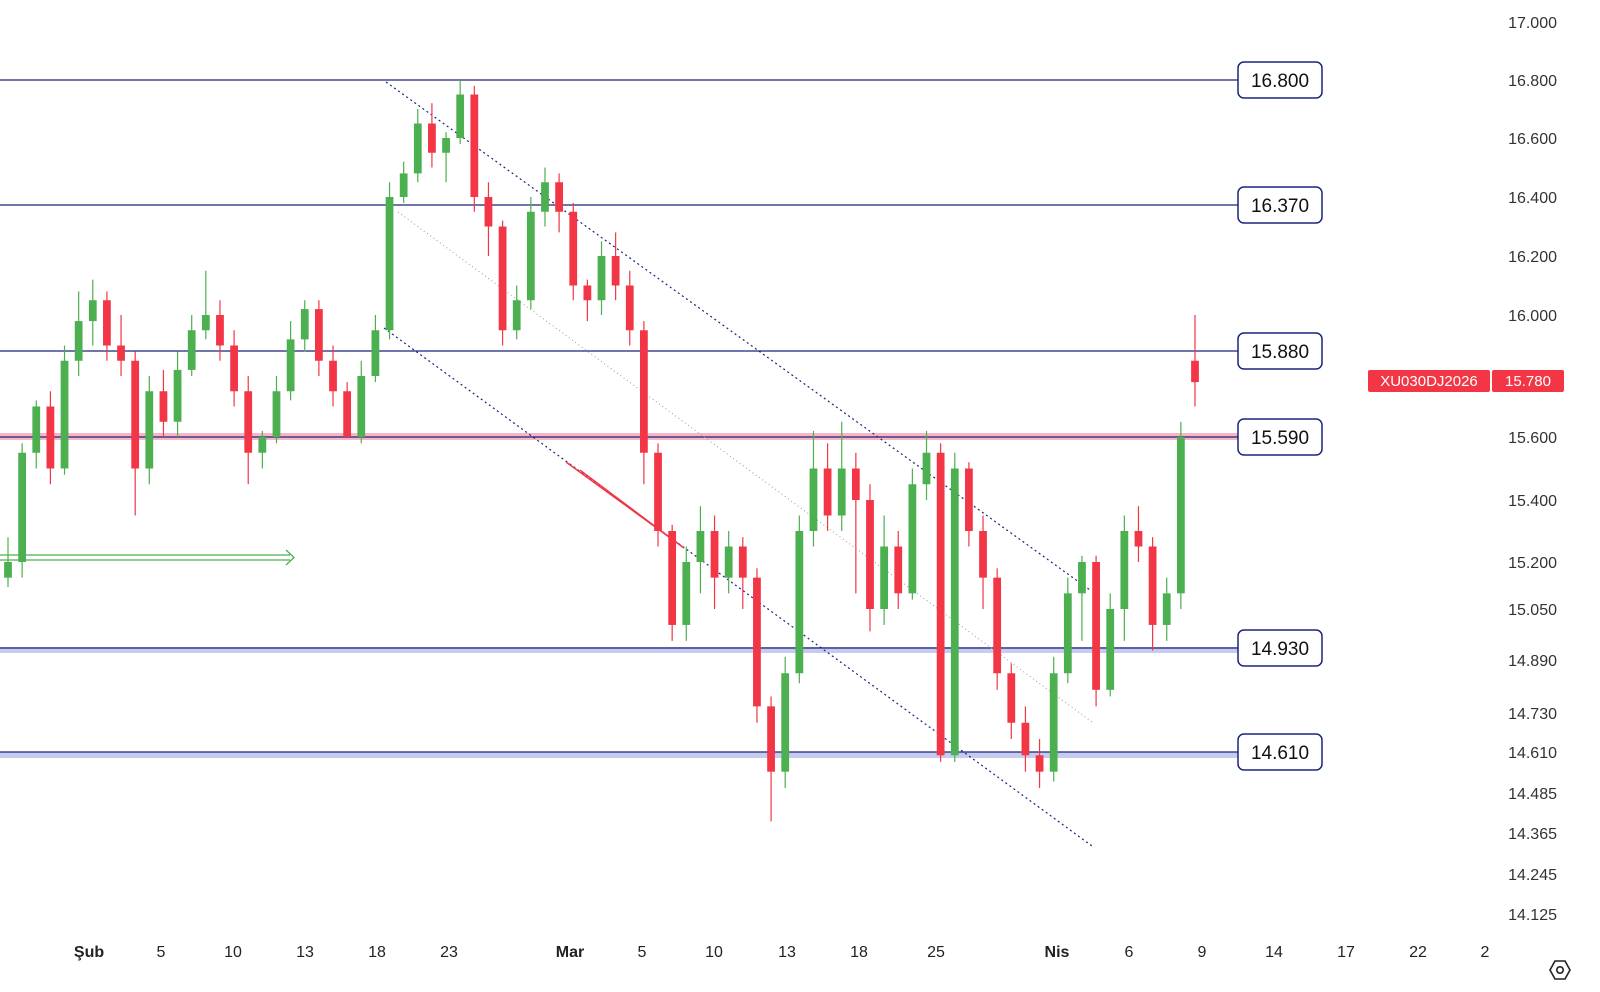 The height and width of the screenshot is (992, 1600). I want to click on settings-hexagon-icon, so click(1560, 970).